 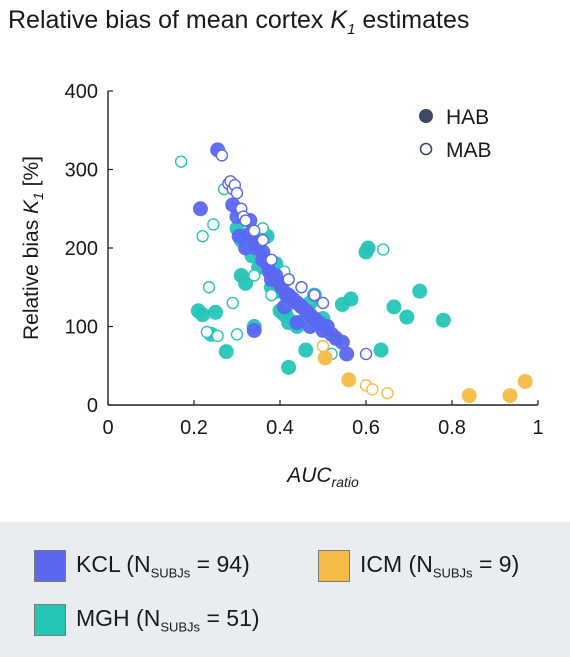 What do you see at coordinates (81, 171) in the screenshot?
I see `y-tick-label: 300` at bounding box center [81, 171].